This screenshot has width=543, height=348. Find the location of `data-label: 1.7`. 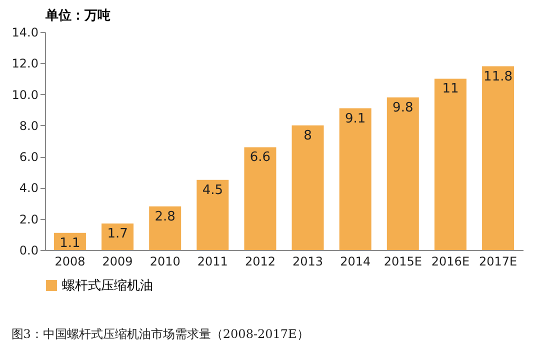

data-label: 1.7 is located at coordinates (117, 234).